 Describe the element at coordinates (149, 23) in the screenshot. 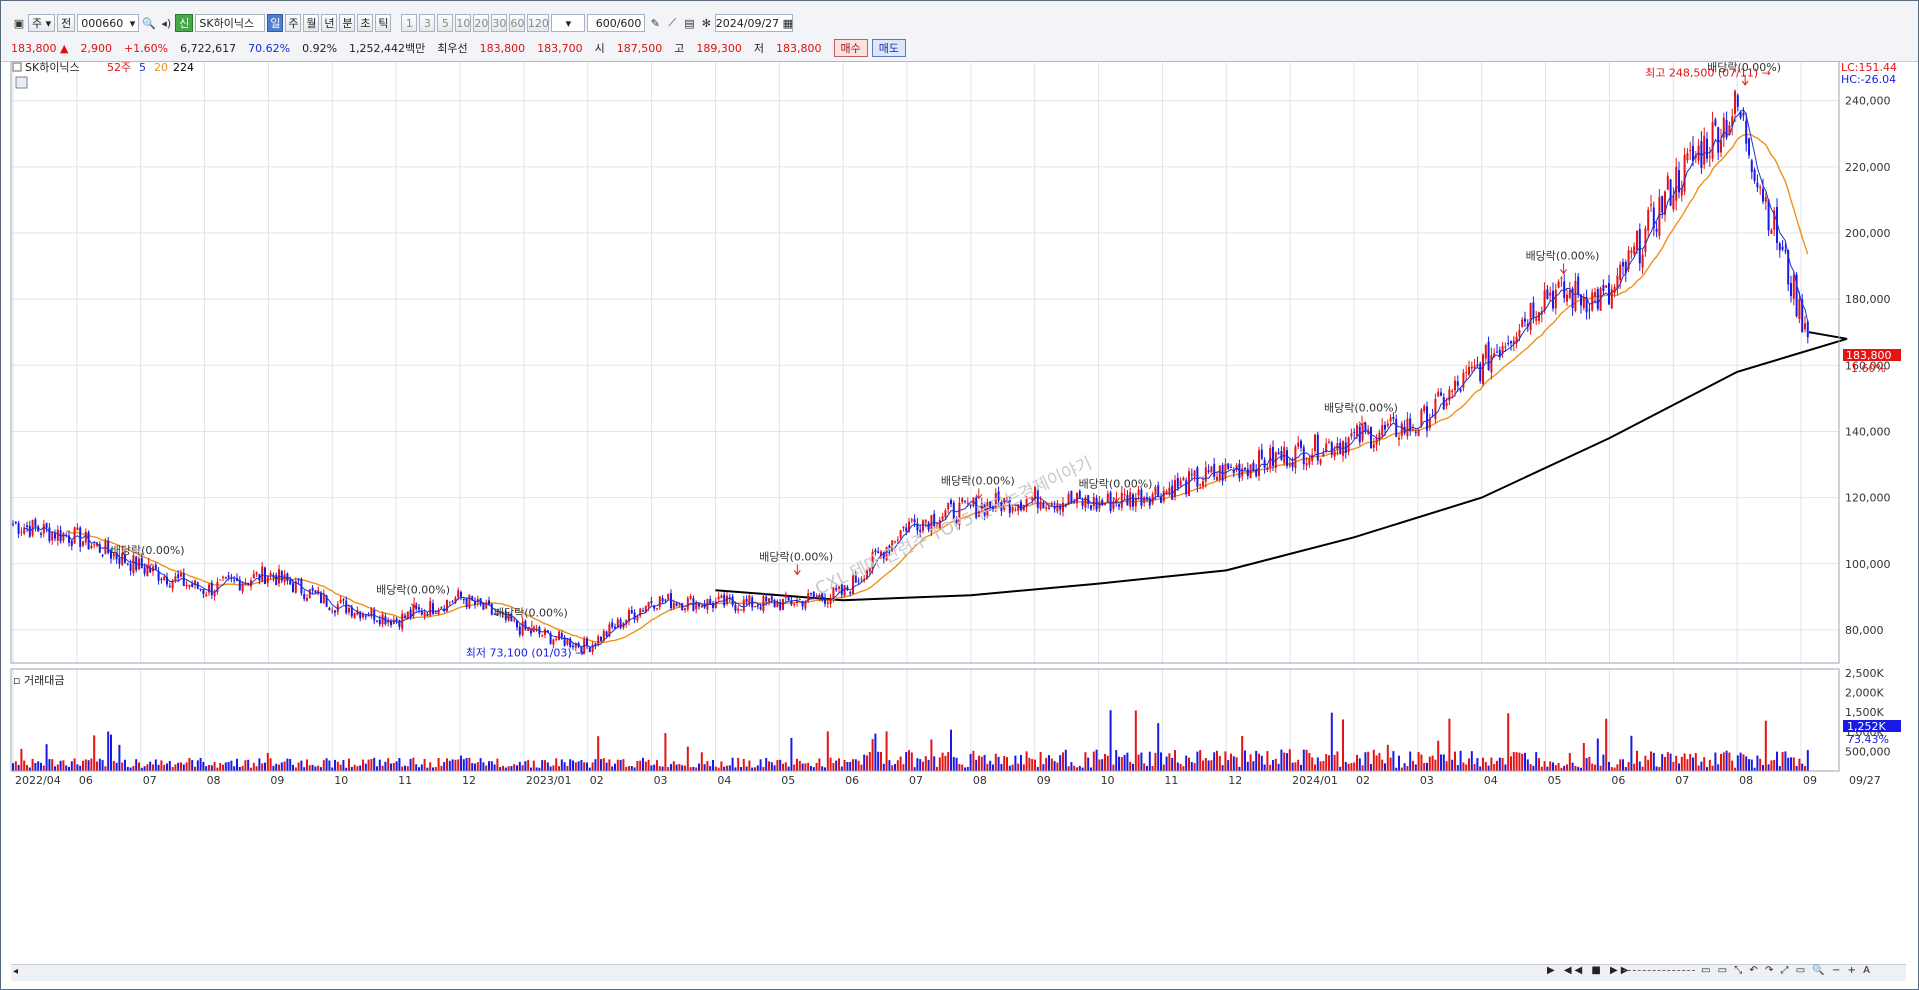

I see `search-icon: 🔍` at that location.